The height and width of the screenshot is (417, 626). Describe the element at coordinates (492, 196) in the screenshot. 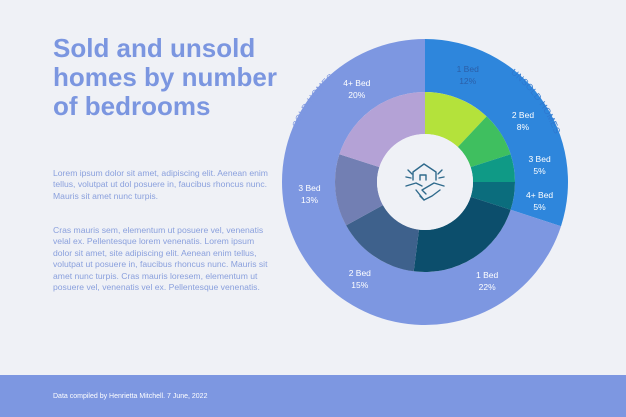

I see `inner-slice-unsold-homes-4-bed` at that location.